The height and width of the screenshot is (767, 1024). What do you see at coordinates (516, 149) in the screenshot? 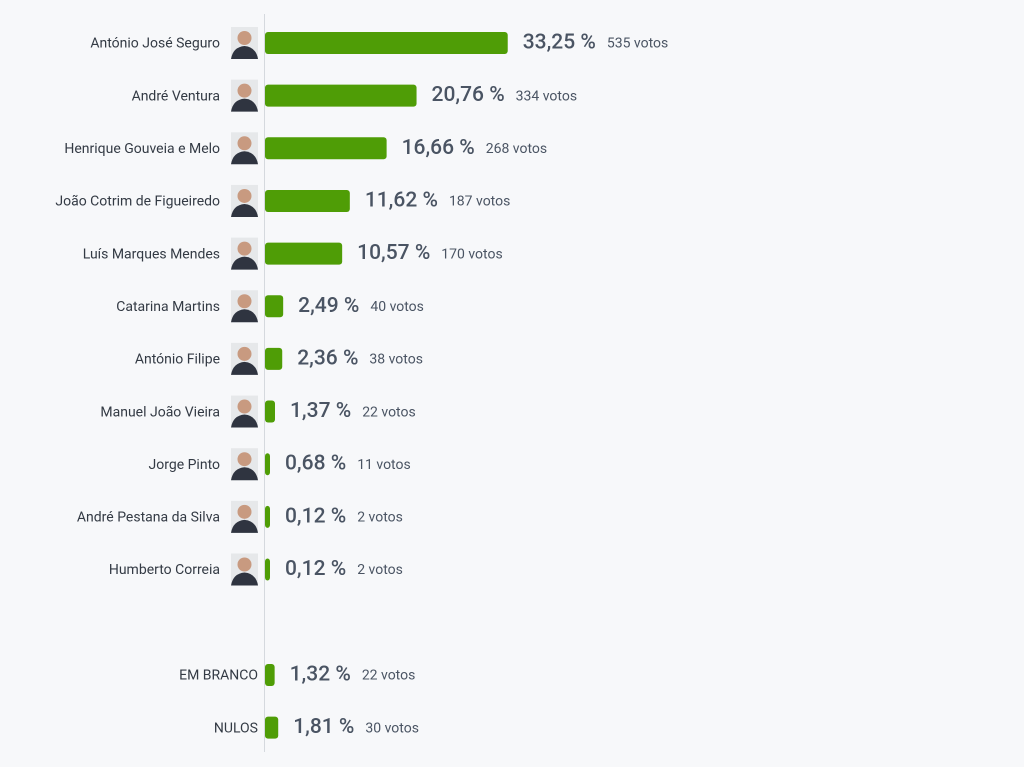
I see `votes-label: 268 votos` at bounding box center [516, 149].